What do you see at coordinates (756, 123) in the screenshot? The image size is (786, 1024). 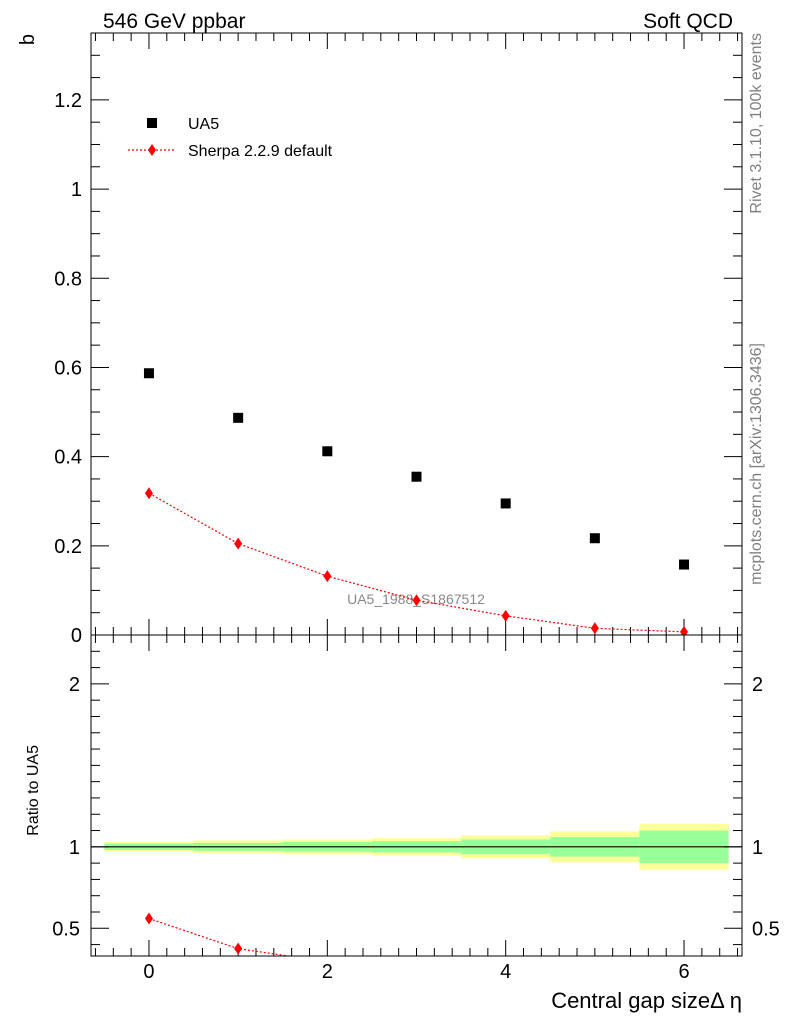 I see `rivet-label: Rivet 3.1.10, 100k events` at bounding box center [756, 123].